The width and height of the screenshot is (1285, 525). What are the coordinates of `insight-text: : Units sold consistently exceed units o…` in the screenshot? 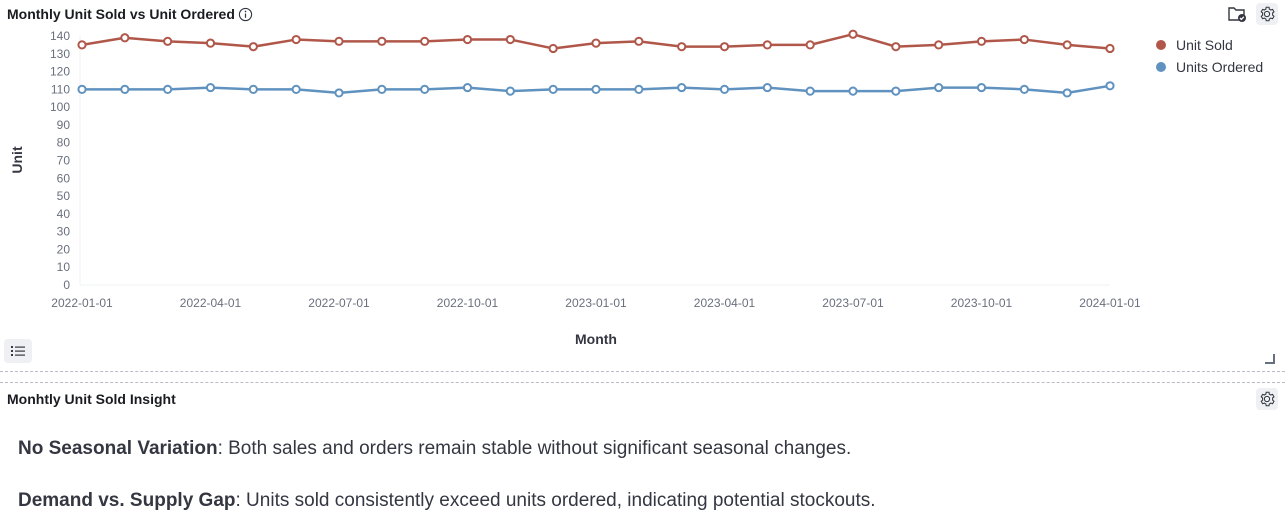 It's located at (555, 500).